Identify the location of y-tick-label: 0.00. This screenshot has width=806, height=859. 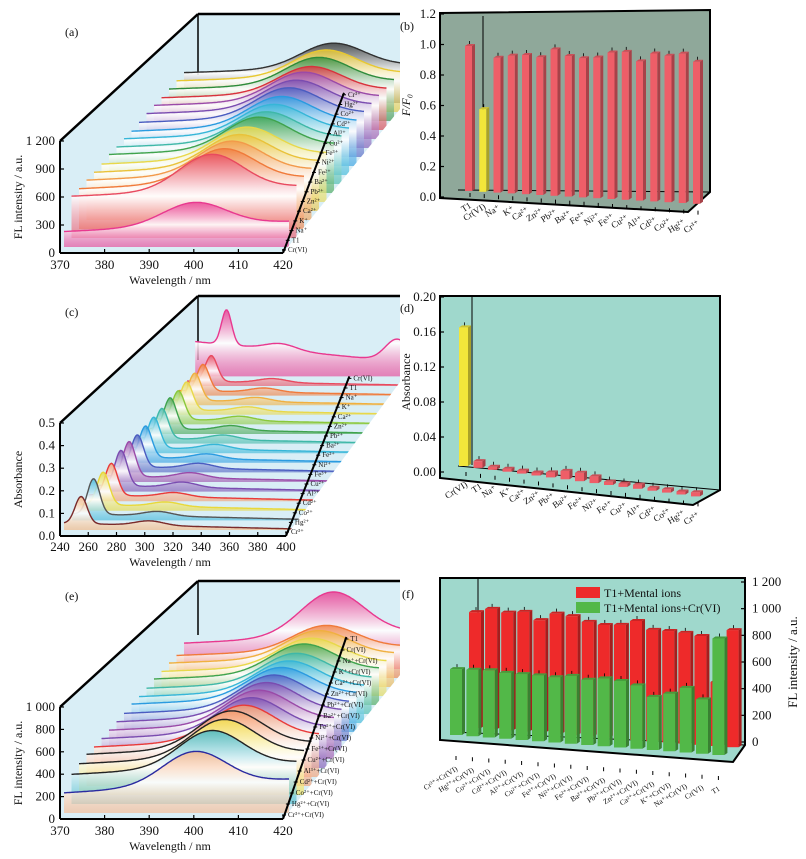
(424, 471).